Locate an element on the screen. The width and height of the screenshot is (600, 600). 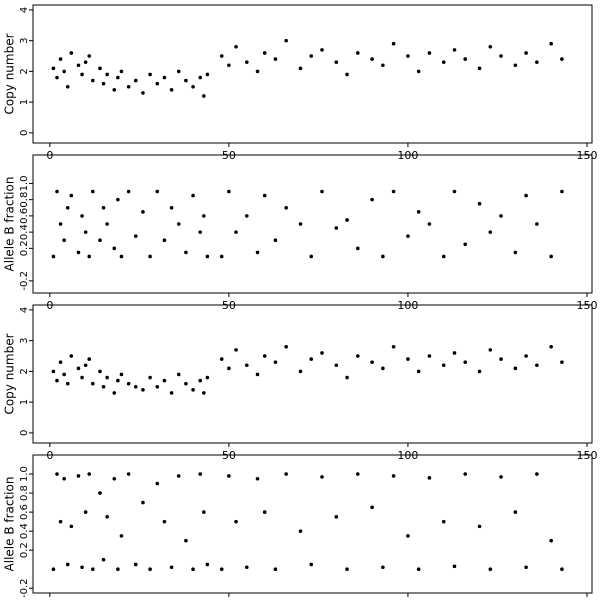
y-tick-label: 0.4 is located at coordinates (24, 232).